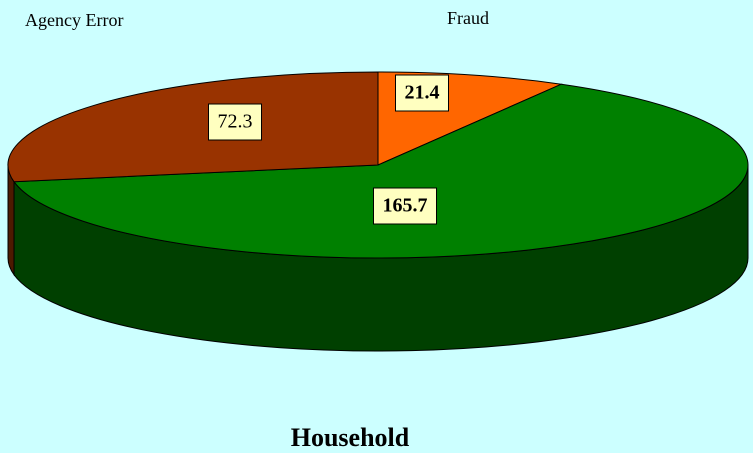 The image size is (753, 453). Describe the element at coordinates (350, 437) in the screenshot. I see `category-label: Household` at that location.